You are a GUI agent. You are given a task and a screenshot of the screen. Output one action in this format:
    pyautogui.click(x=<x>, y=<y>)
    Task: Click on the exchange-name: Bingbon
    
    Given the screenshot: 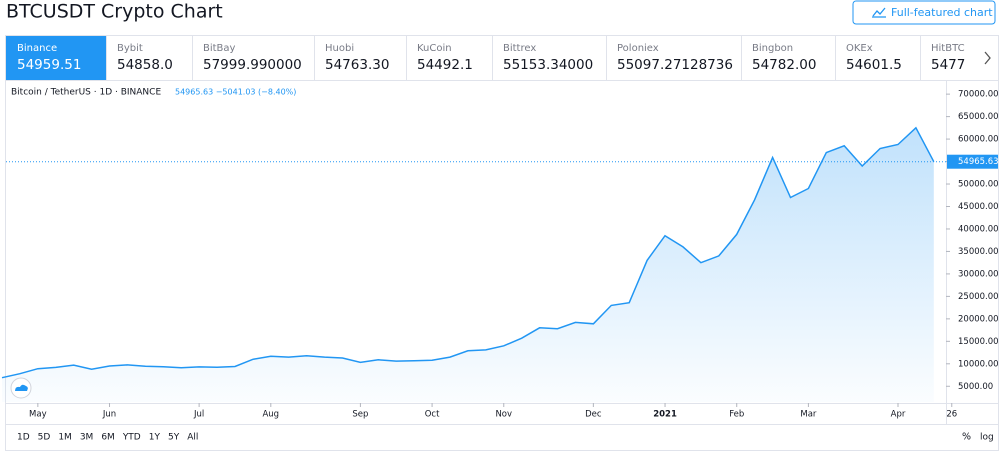 What is the action you would take?
    pyautogui.click(x=772, y=48)
    